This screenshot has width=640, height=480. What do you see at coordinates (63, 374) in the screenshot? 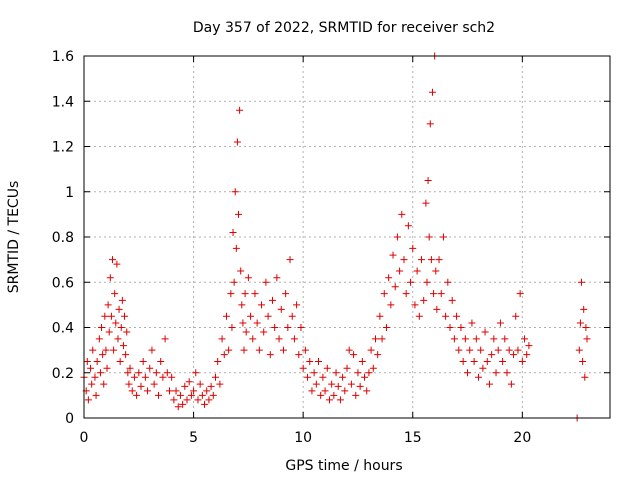
I see `y-tick-label: 0.2` at bounding box center [63, 374].